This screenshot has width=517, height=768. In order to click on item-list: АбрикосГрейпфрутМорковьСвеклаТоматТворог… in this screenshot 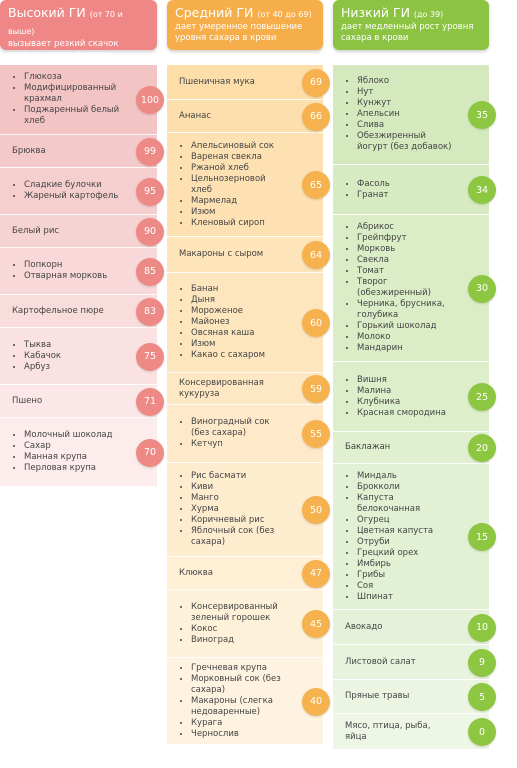, I will do `click(411, 288)`.